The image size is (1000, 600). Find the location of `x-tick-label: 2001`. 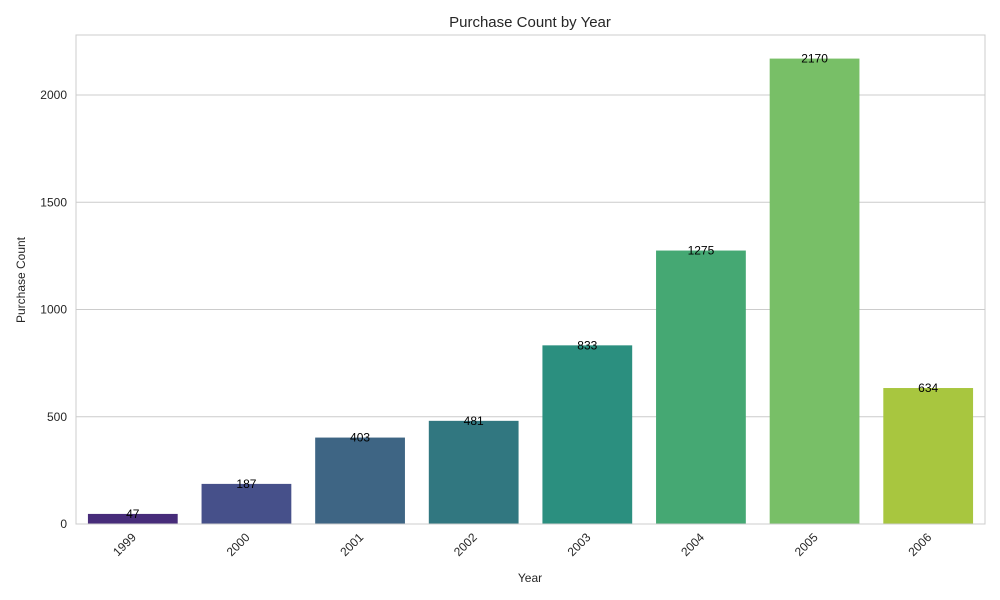

x-tick-label: 2001 is located at coordinates (351, 544).